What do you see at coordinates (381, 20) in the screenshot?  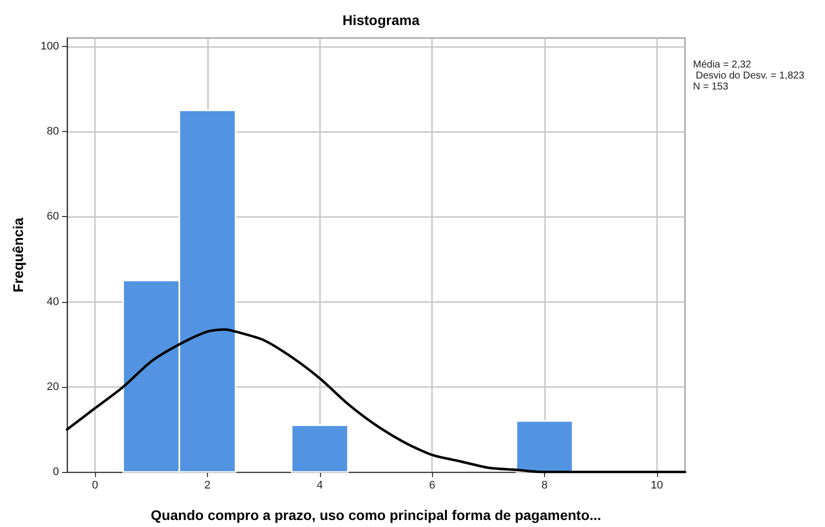 I see `chart-title: Histograma` at bounding box center [381, 20].